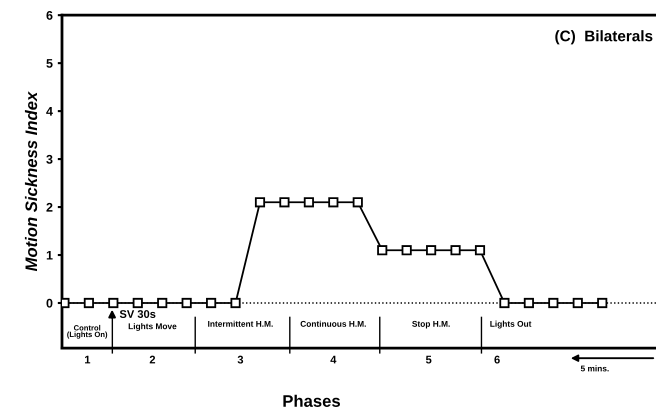  Describe the element at coordinates (240, 323) in the screenshot. I see `annotation: Intermittent H.M.` at that location.